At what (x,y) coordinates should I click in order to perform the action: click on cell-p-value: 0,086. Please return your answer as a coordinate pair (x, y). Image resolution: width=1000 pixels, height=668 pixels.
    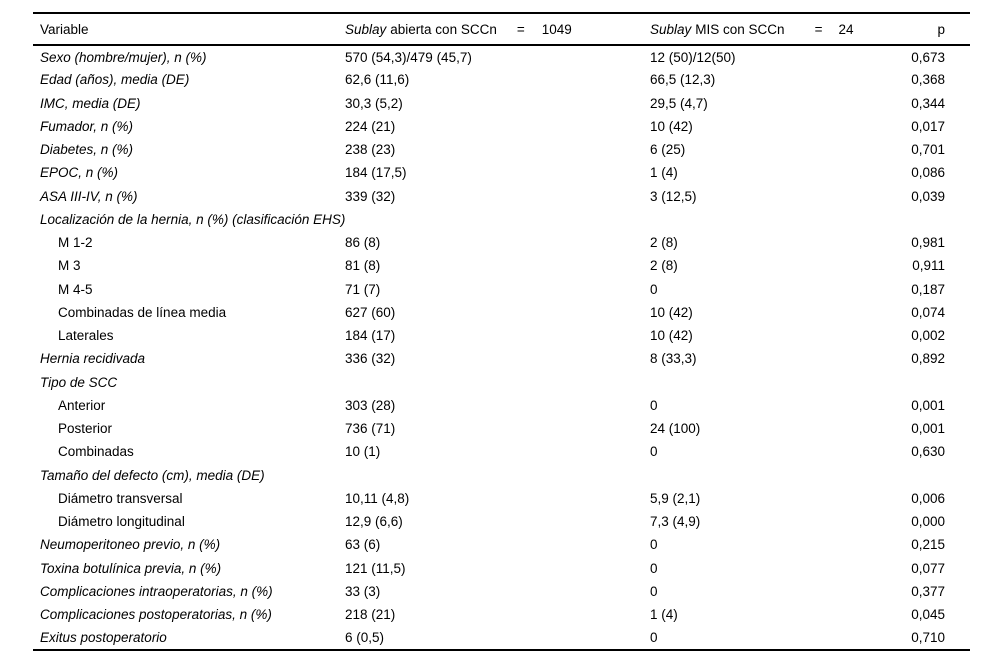
    Looking at the image, I should click on (928, 173).